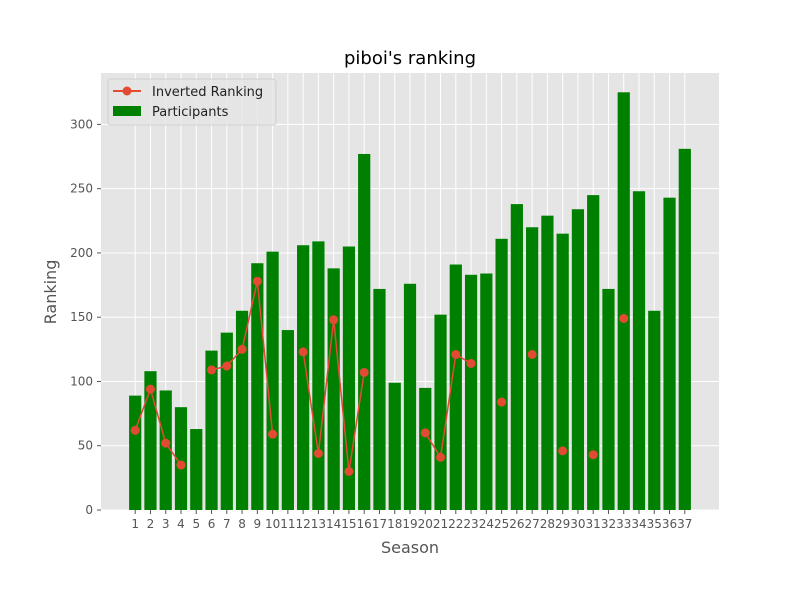  Describe the element at coordinates (501, 524) in the screenshot. I see `x-tick-label: 25` at that location.